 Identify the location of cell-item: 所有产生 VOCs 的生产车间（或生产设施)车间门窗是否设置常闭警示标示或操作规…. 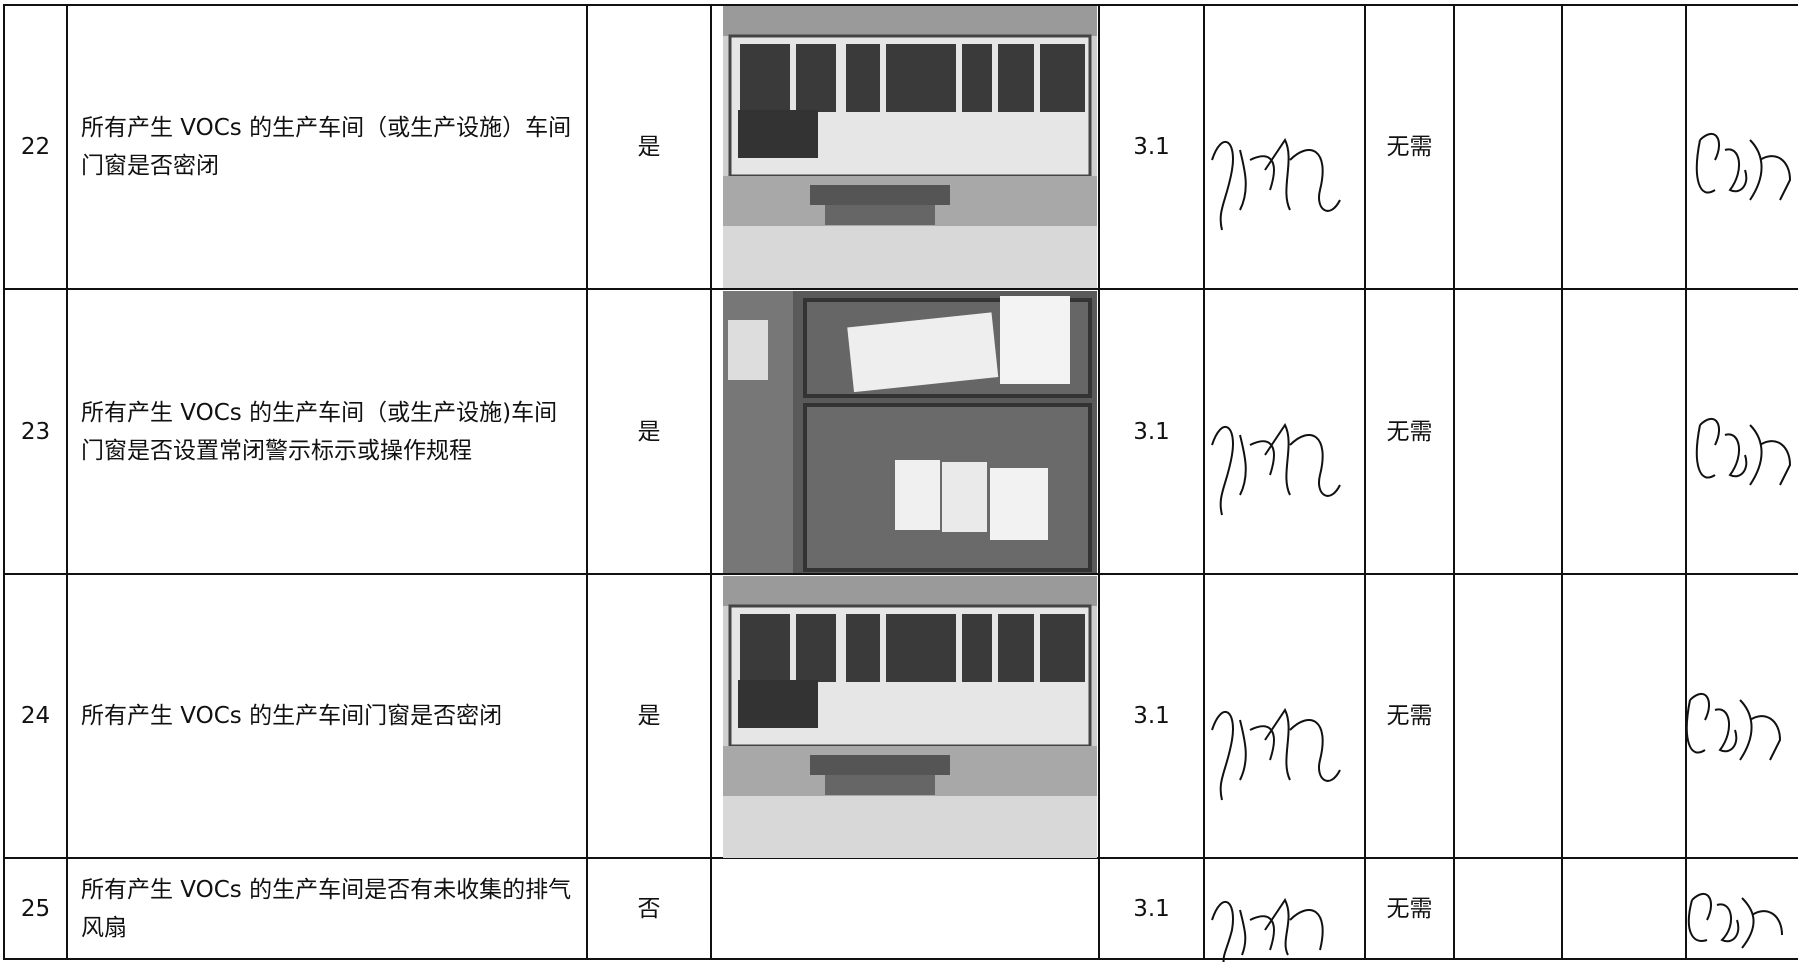
(319, 431).